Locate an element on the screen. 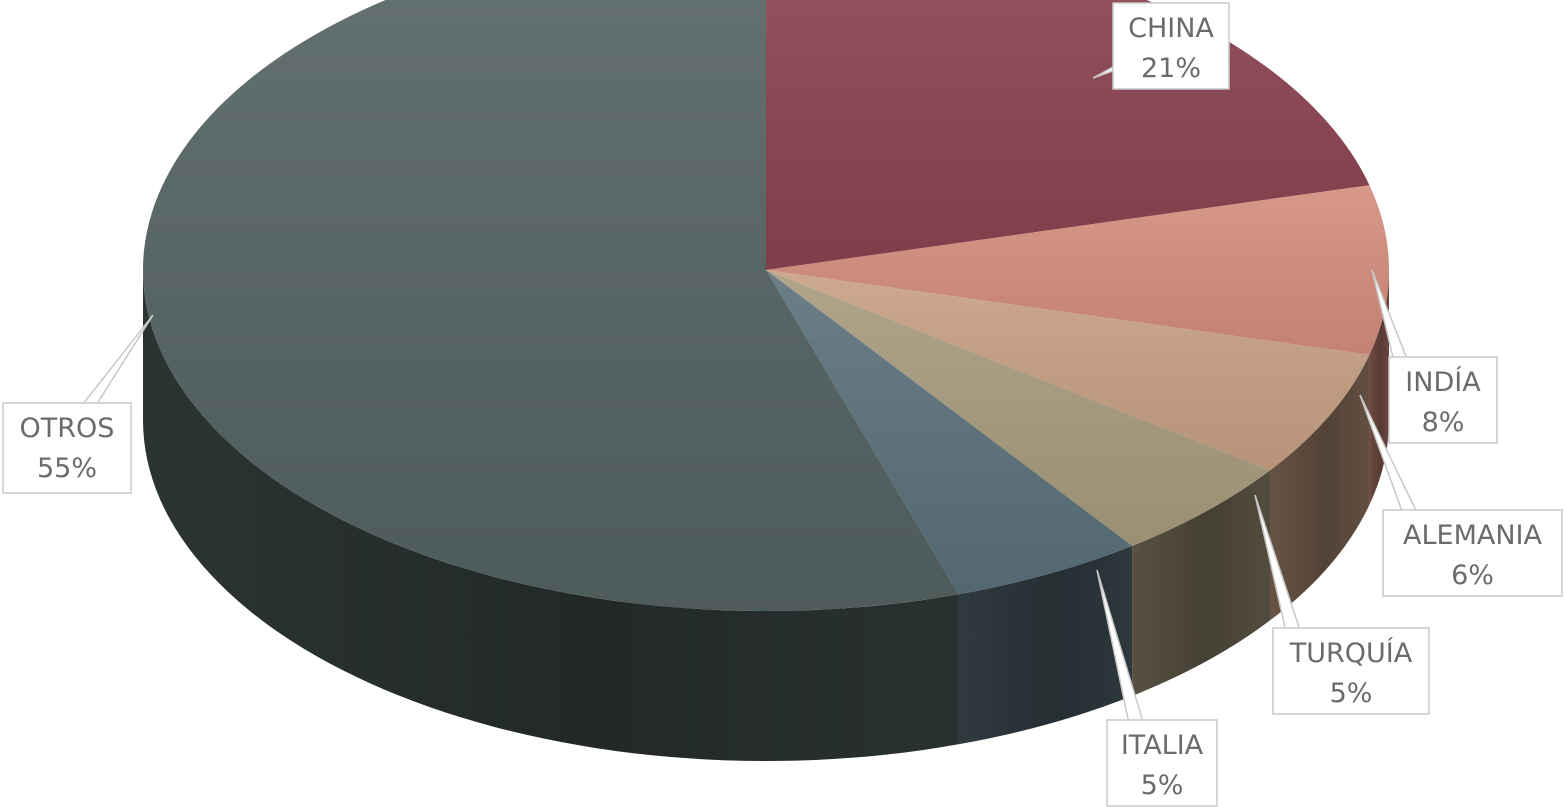 This screenshot has width=1565, height=807. slice-name-label: CHINA is located at coordinates (1171, 28).